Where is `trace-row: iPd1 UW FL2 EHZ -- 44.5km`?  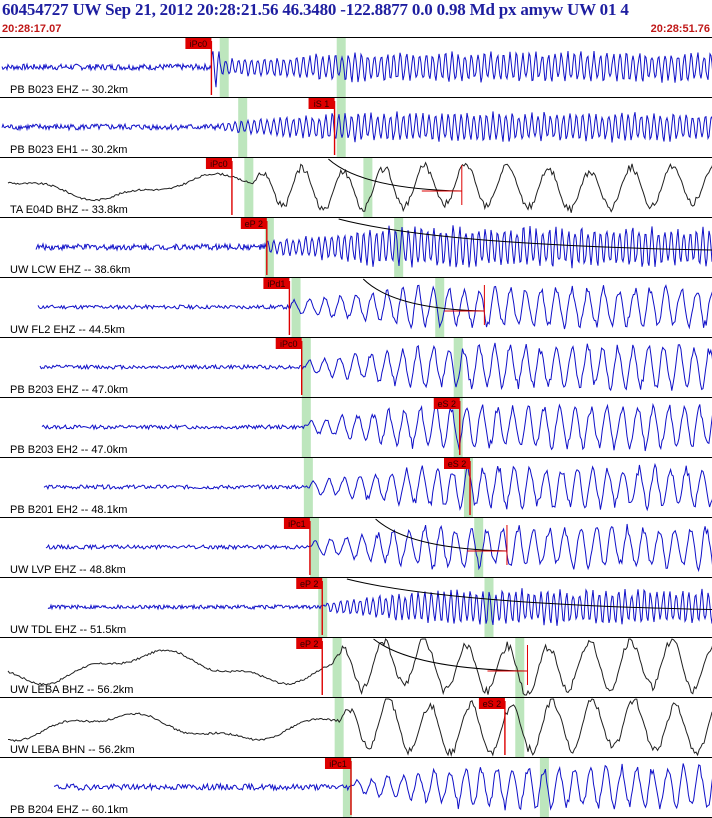 trace-row: iPd1 UW FL2 EHZ -- 44.5km is located at coordinates (356, 307).